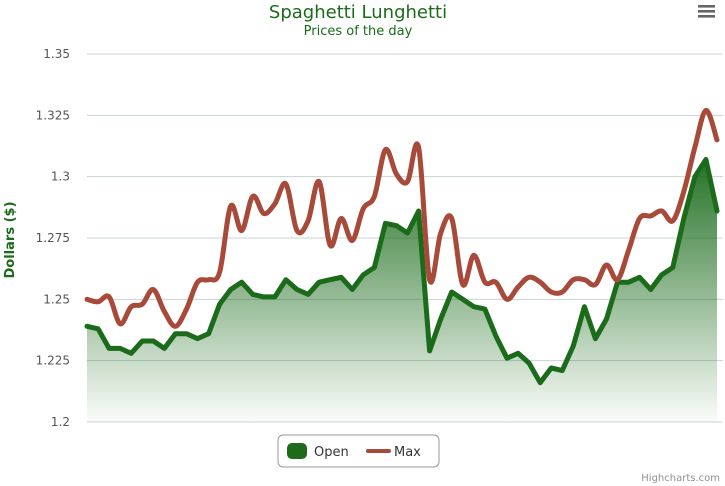 The width and height of the screenshot is (725, 486). Describe the element at coordinates (297, 451) in the screenshot. I see `legend-open-swatch` at that location.